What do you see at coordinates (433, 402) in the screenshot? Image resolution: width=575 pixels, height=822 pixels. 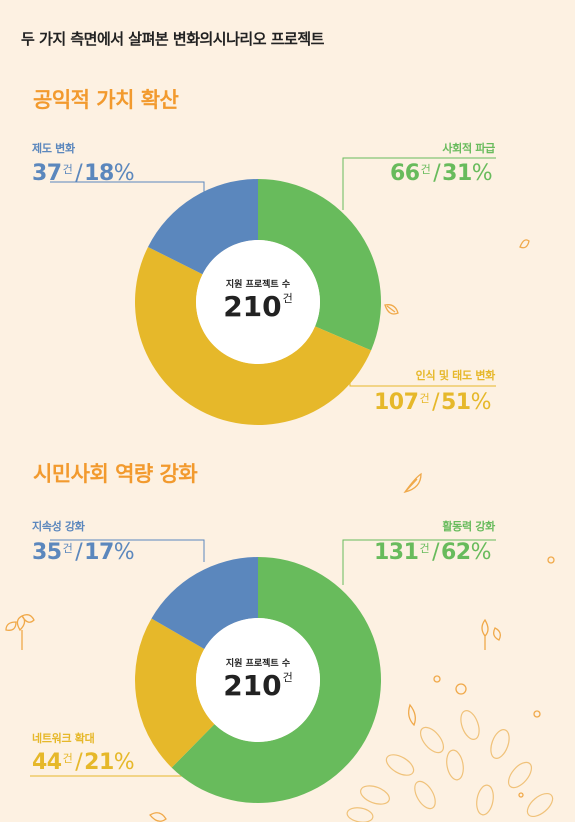 I see `value-awareness-change: 107건/51%` at bounding box center [433, 402].